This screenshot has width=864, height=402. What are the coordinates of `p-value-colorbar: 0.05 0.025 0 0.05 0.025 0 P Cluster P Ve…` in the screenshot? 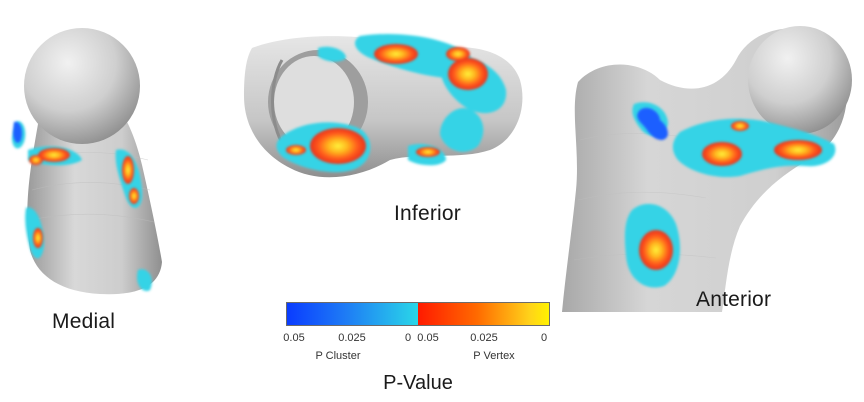 It's located at (418, 349).